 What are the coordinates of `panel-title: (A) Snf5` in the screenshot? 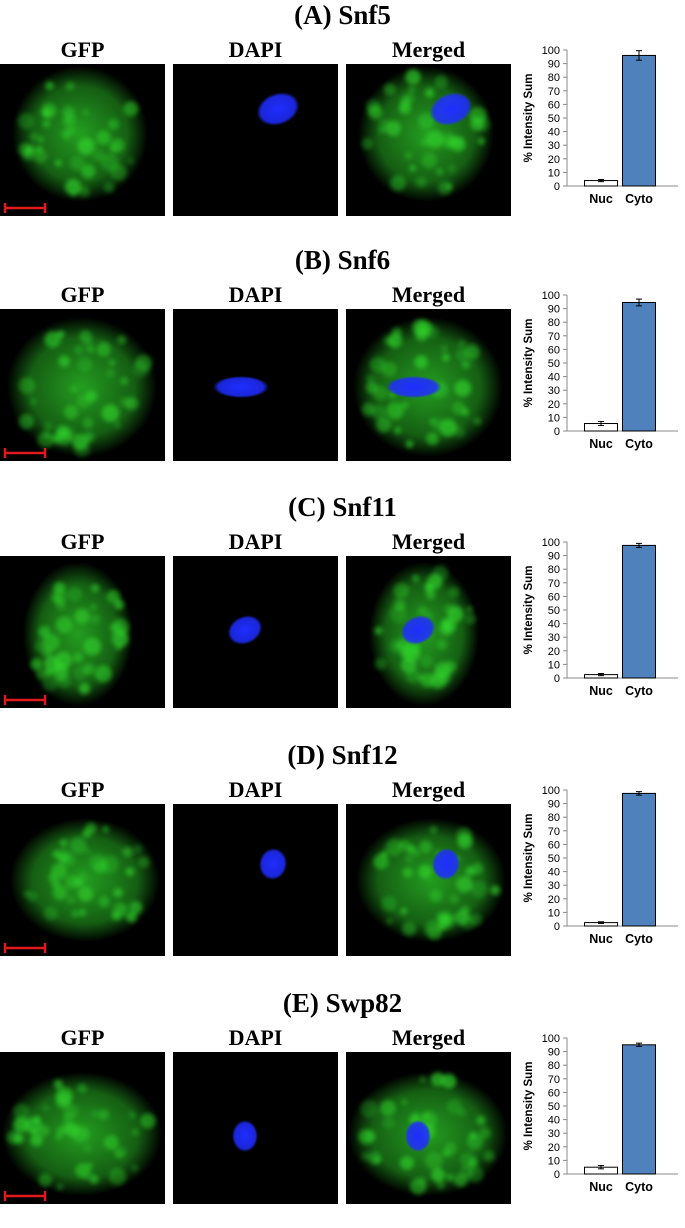 It's located at (342, 15).